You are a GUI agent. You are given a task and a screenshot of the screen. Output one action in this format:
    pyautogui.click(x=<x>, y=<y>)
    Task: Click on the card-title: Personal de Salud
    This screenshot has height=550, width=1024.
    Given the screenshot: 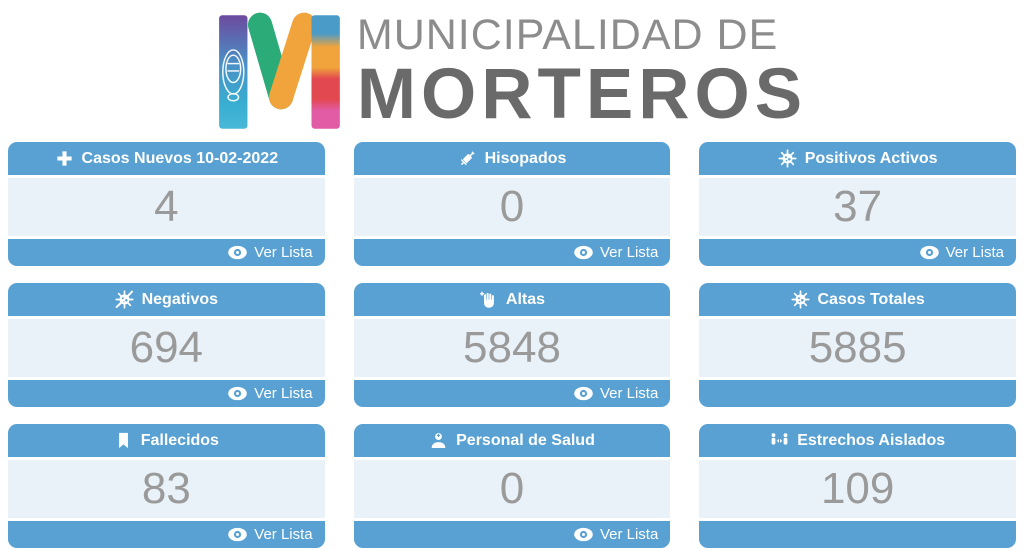 What is the action you would take?
    pyautogui.click(x=525, y=440)
    